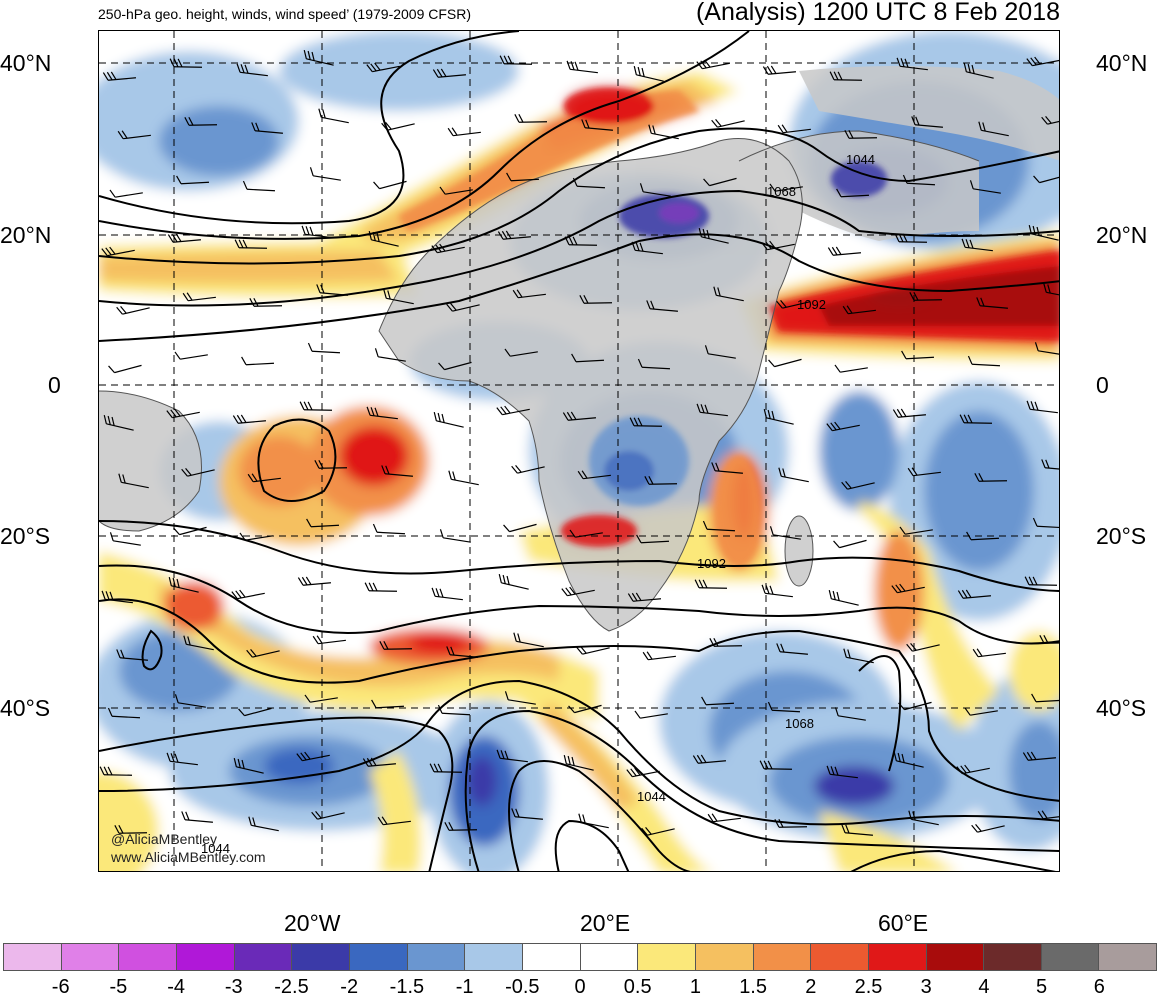  Describe the element at coordinates (1099, 987) in the screenshot. I see `colorbar-tick-label: 6` at that location.